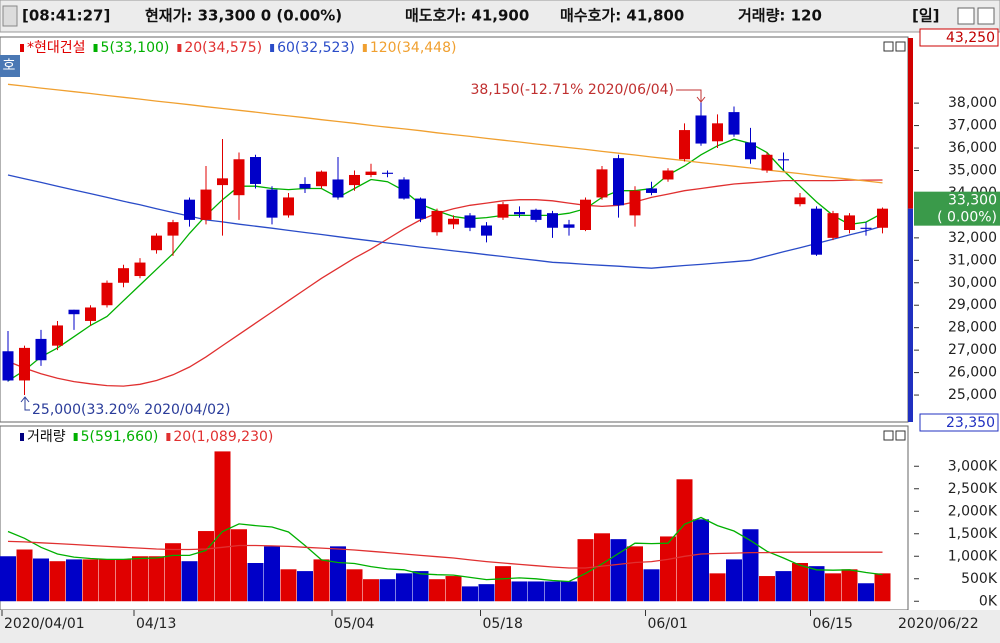 Image resolution: width=1000 pixels, height=643 pixels. I want to click on legend-label: 5(591,660), so click(120, 437).